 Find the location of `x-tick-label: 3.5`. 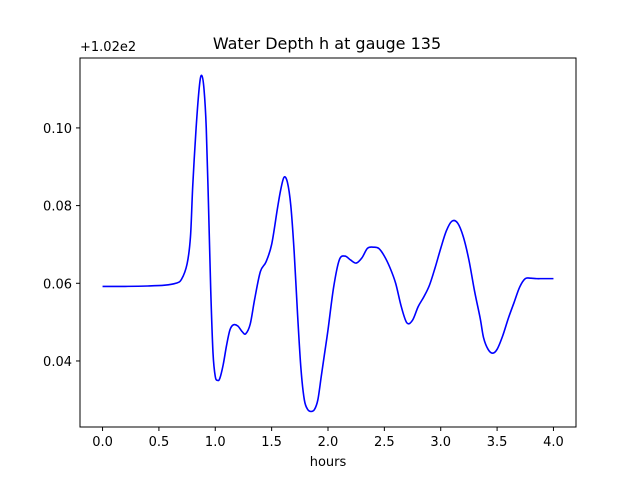

x-tick-label: 3.5 is located at coordinates (497, 442).